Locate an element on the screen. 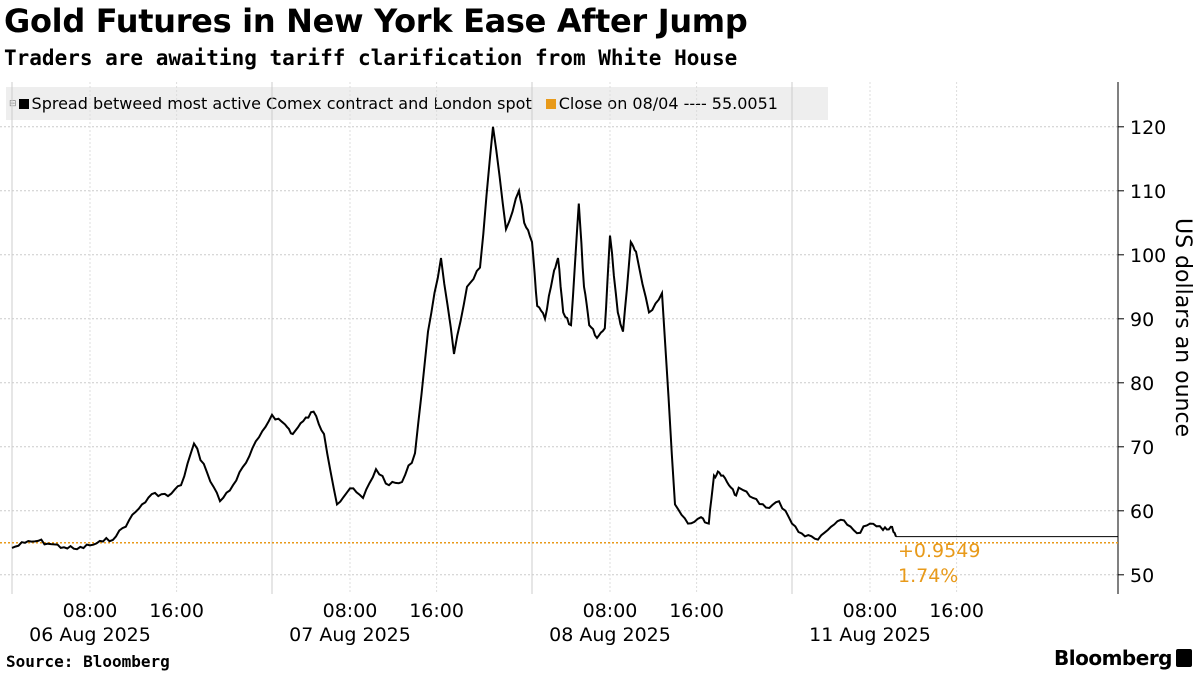  source-note: Source: Bloomberg is located at coordinates (88, 661).